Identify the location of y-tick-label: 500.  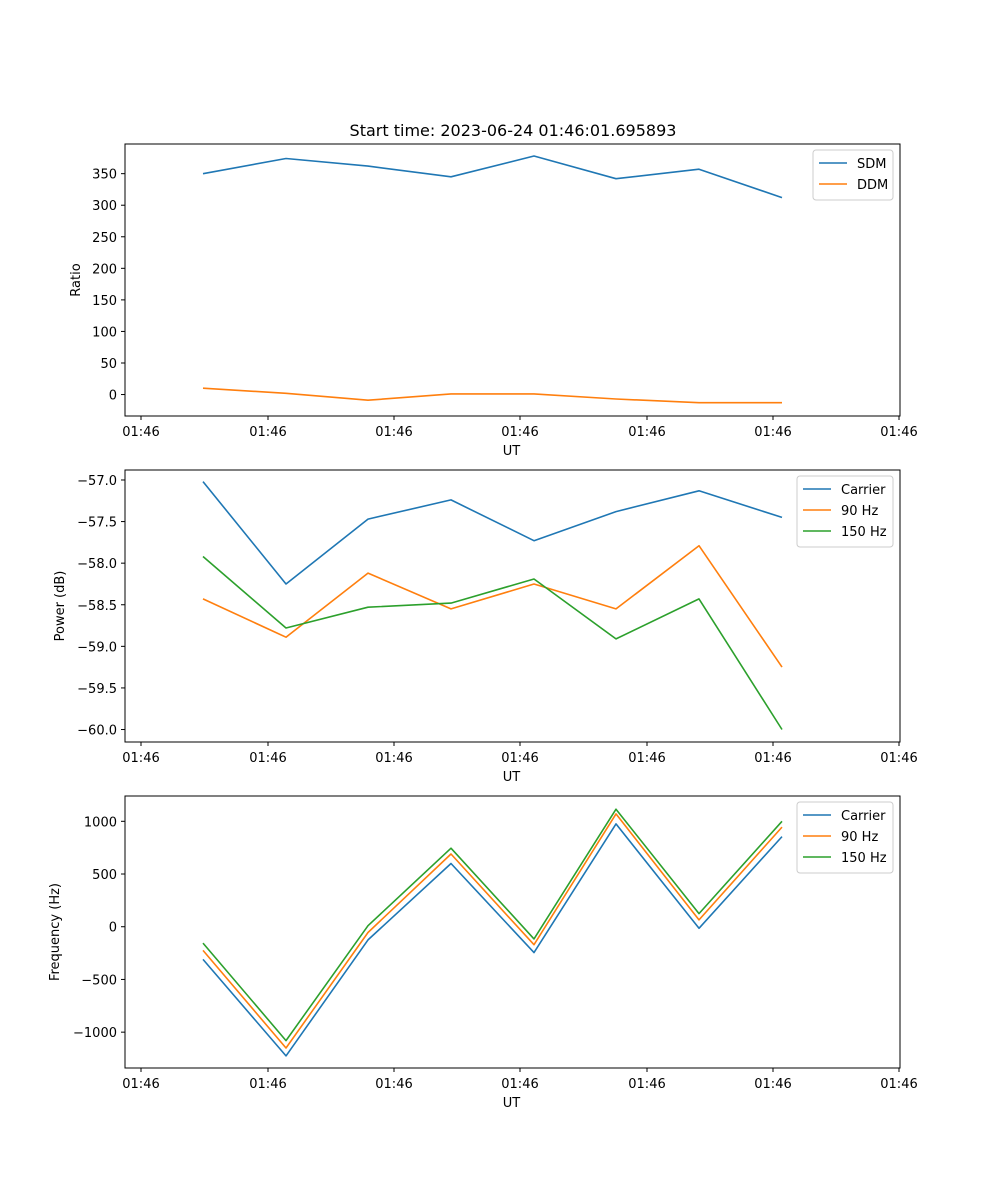
(104, 875).